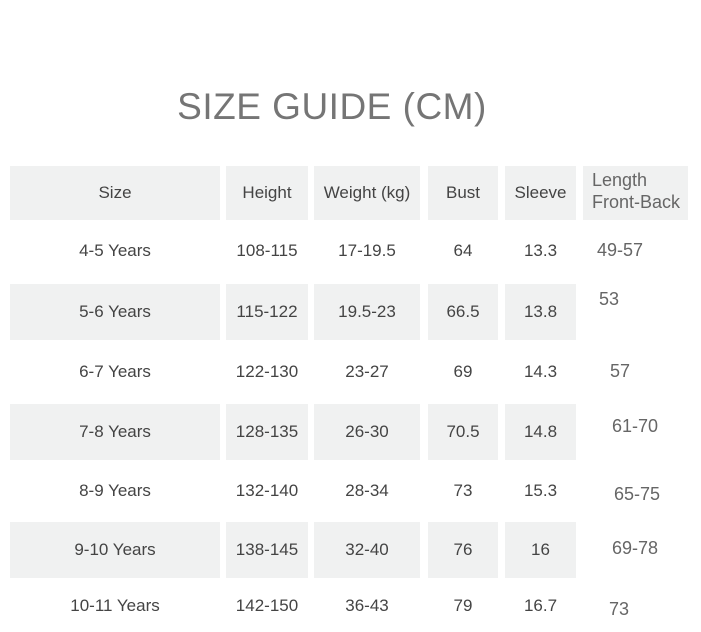 The width and height of the screenshot is (701, 632). What do you see at coordinates (367, 250) in the screenshot?
I see `cell-weight: 17-19.5` at bounding box center [367, 250].